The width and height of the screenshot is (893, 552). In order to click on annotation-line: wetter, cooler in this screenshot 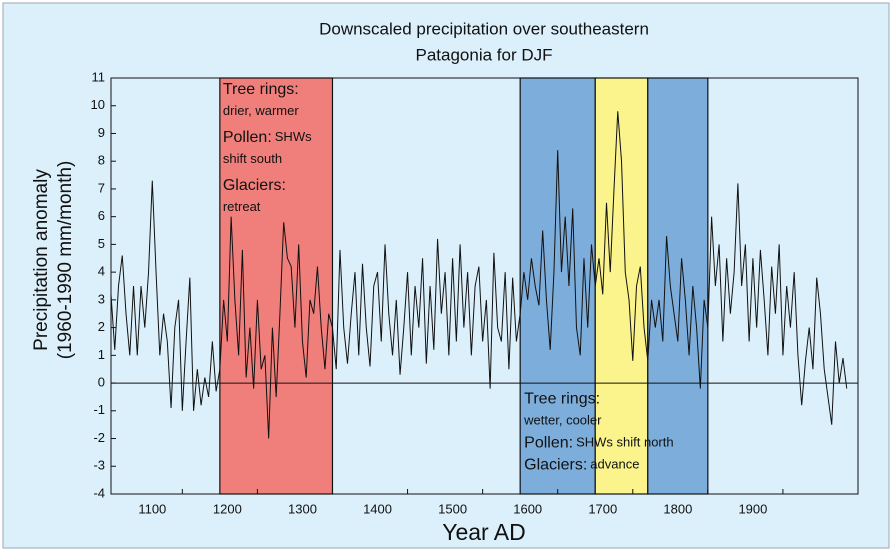, I will do `click(562, 420)`.